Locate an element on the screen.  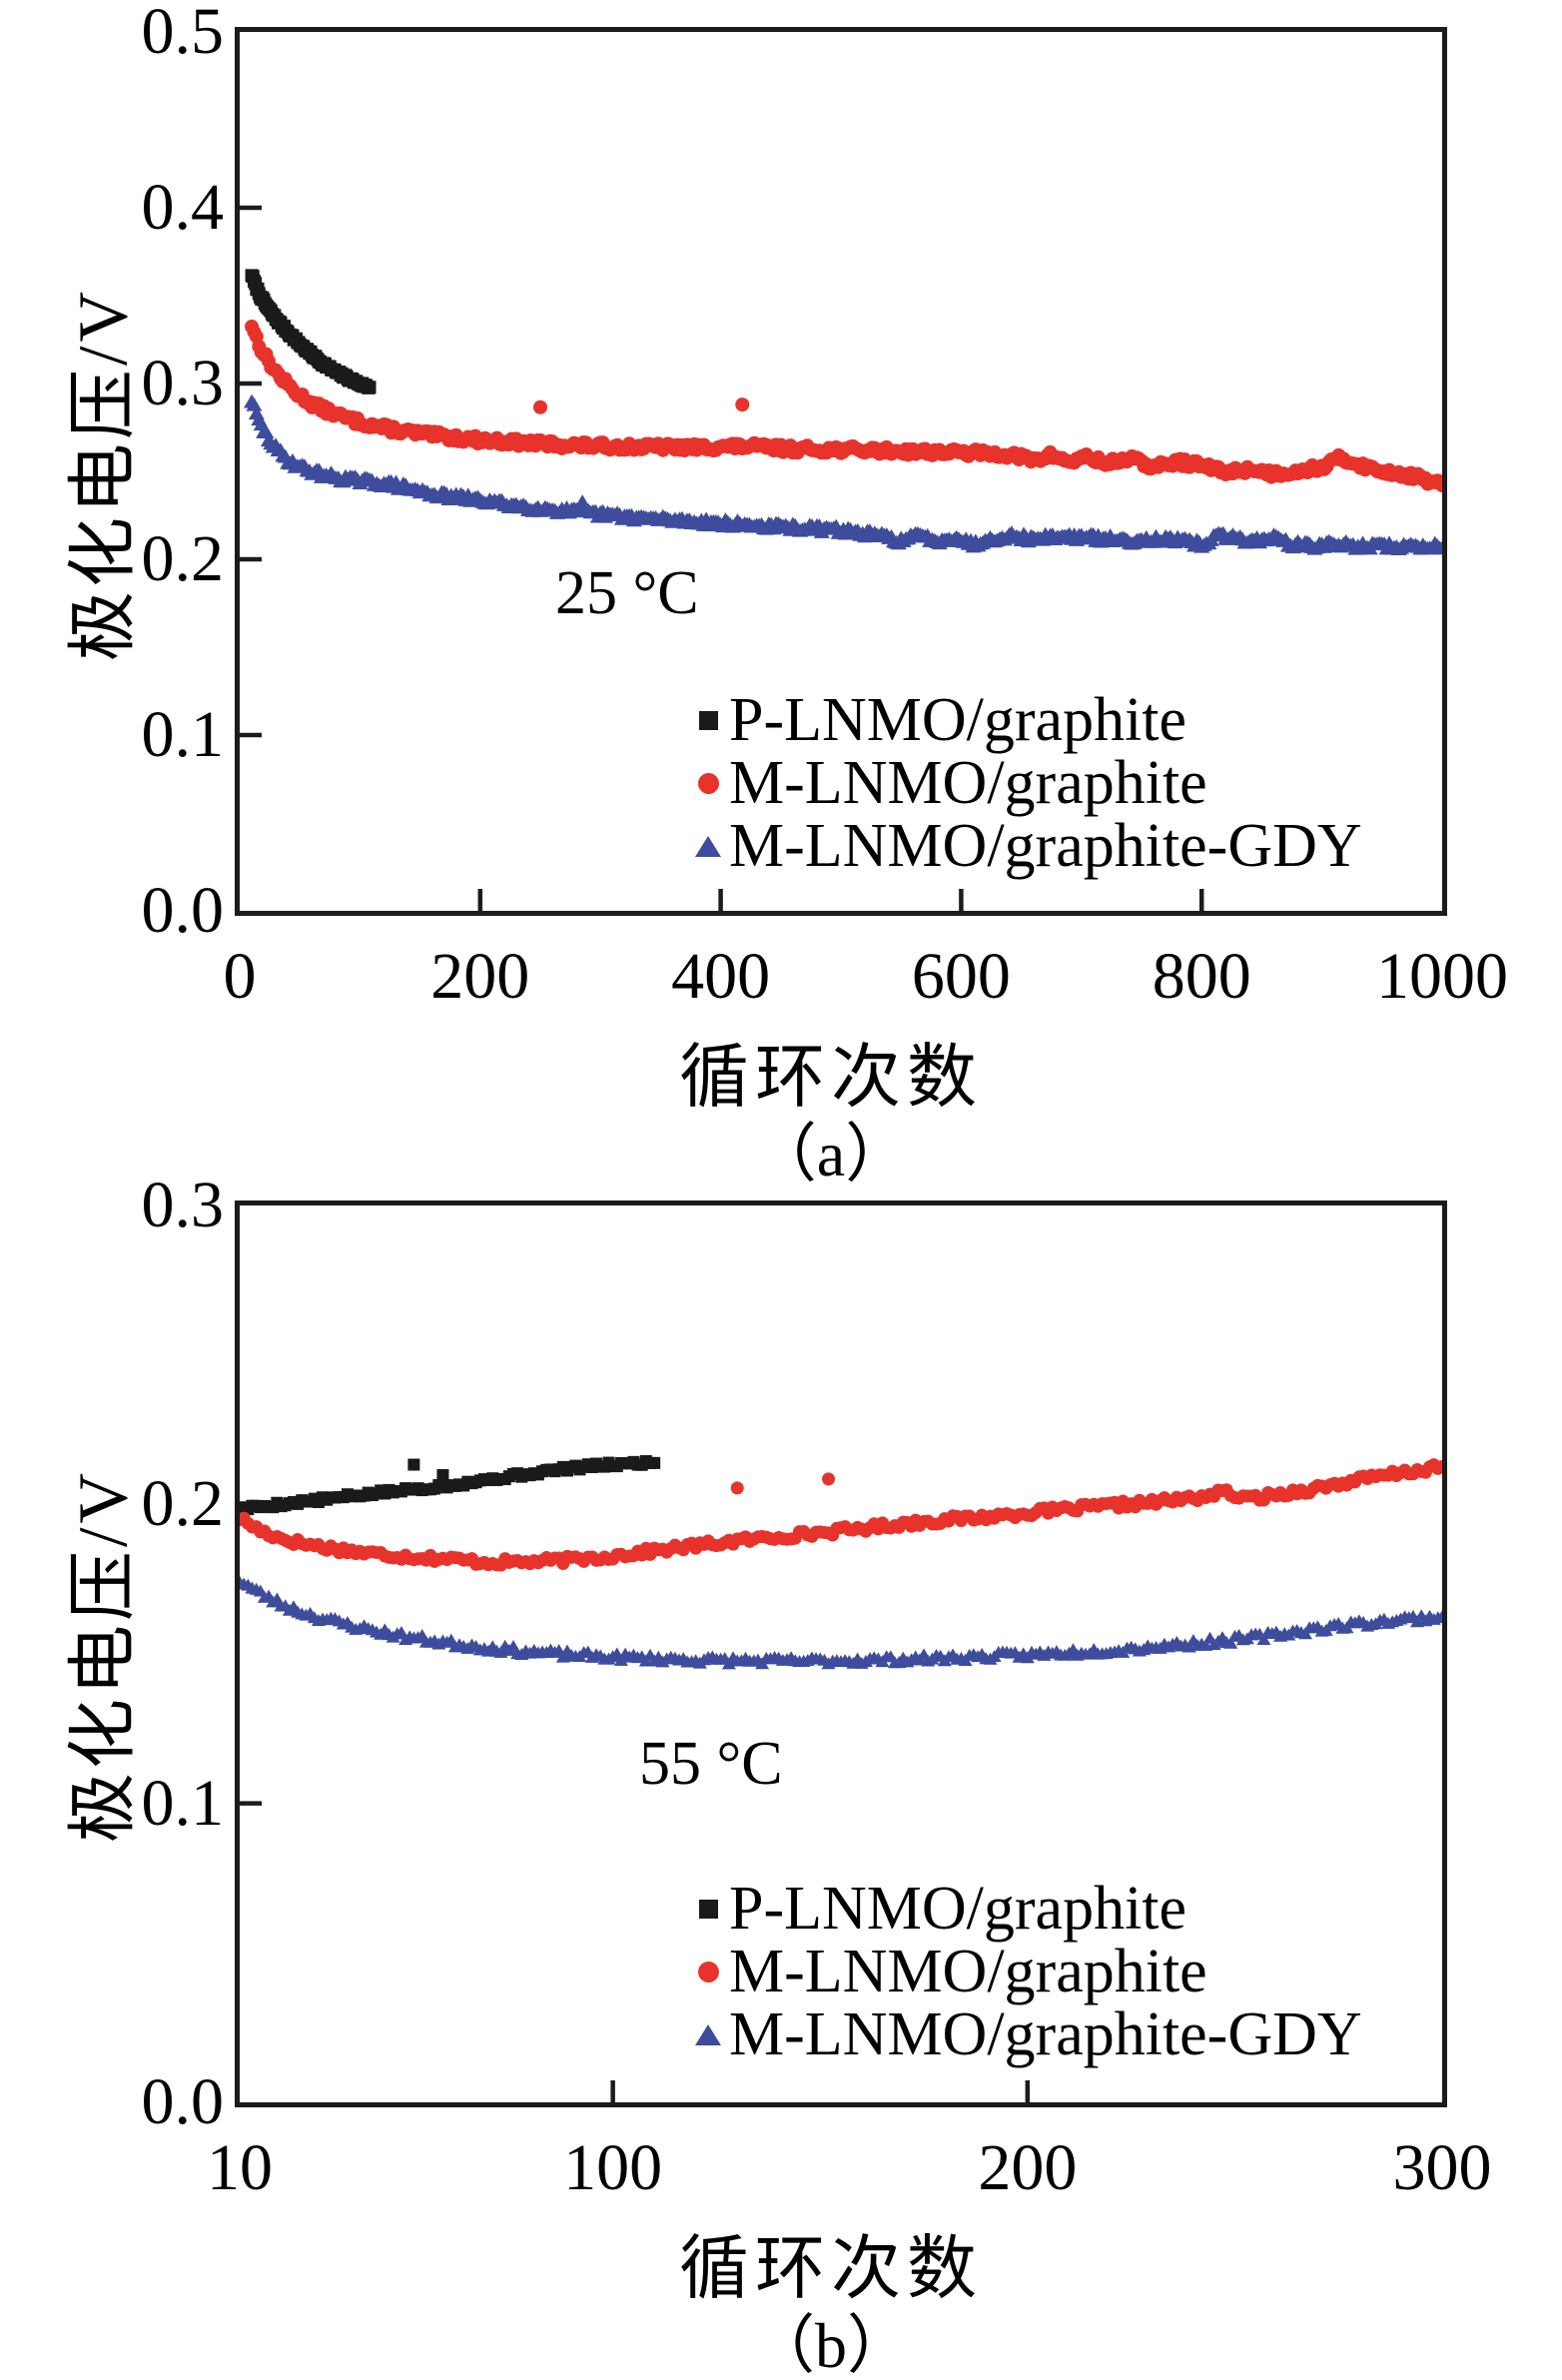
x-tick-label: 800 is located at coordinates (1201, 976).